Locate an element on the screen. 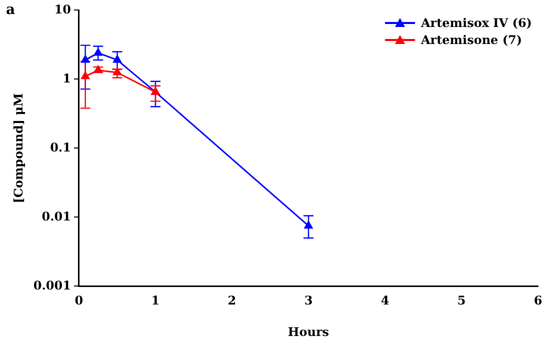 The height and width of the screenshot is (348, 550). y-tick-label: 10 is located at coordinates (62, 9).